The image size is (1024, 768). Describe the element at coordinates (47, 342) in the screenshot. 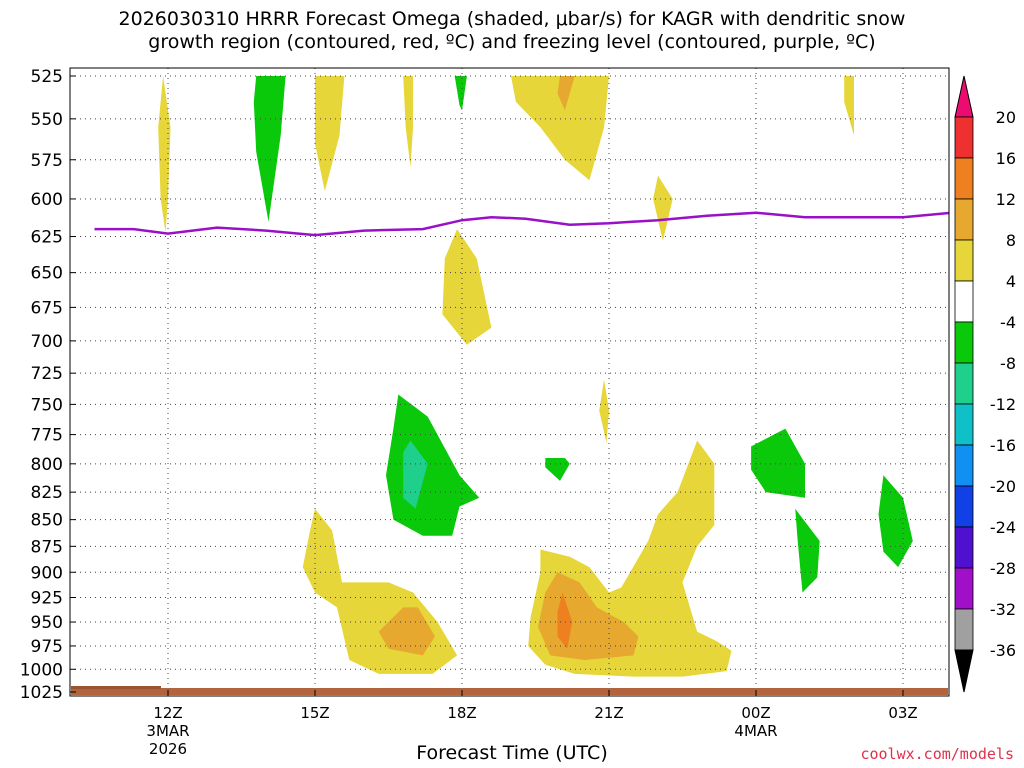

I see `y-tick-label: 700` at that location.